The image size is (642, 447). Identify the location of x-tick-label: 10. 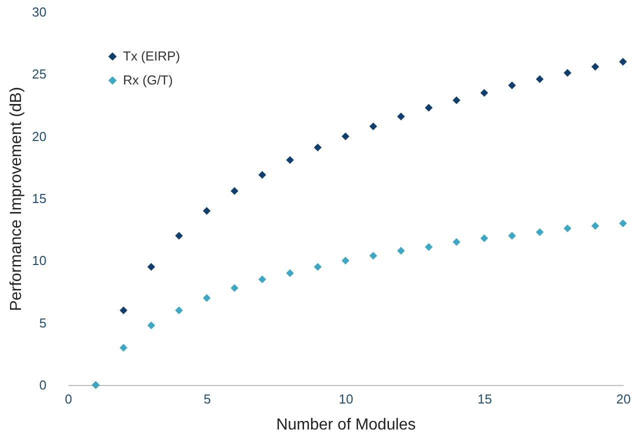
(346, 399).